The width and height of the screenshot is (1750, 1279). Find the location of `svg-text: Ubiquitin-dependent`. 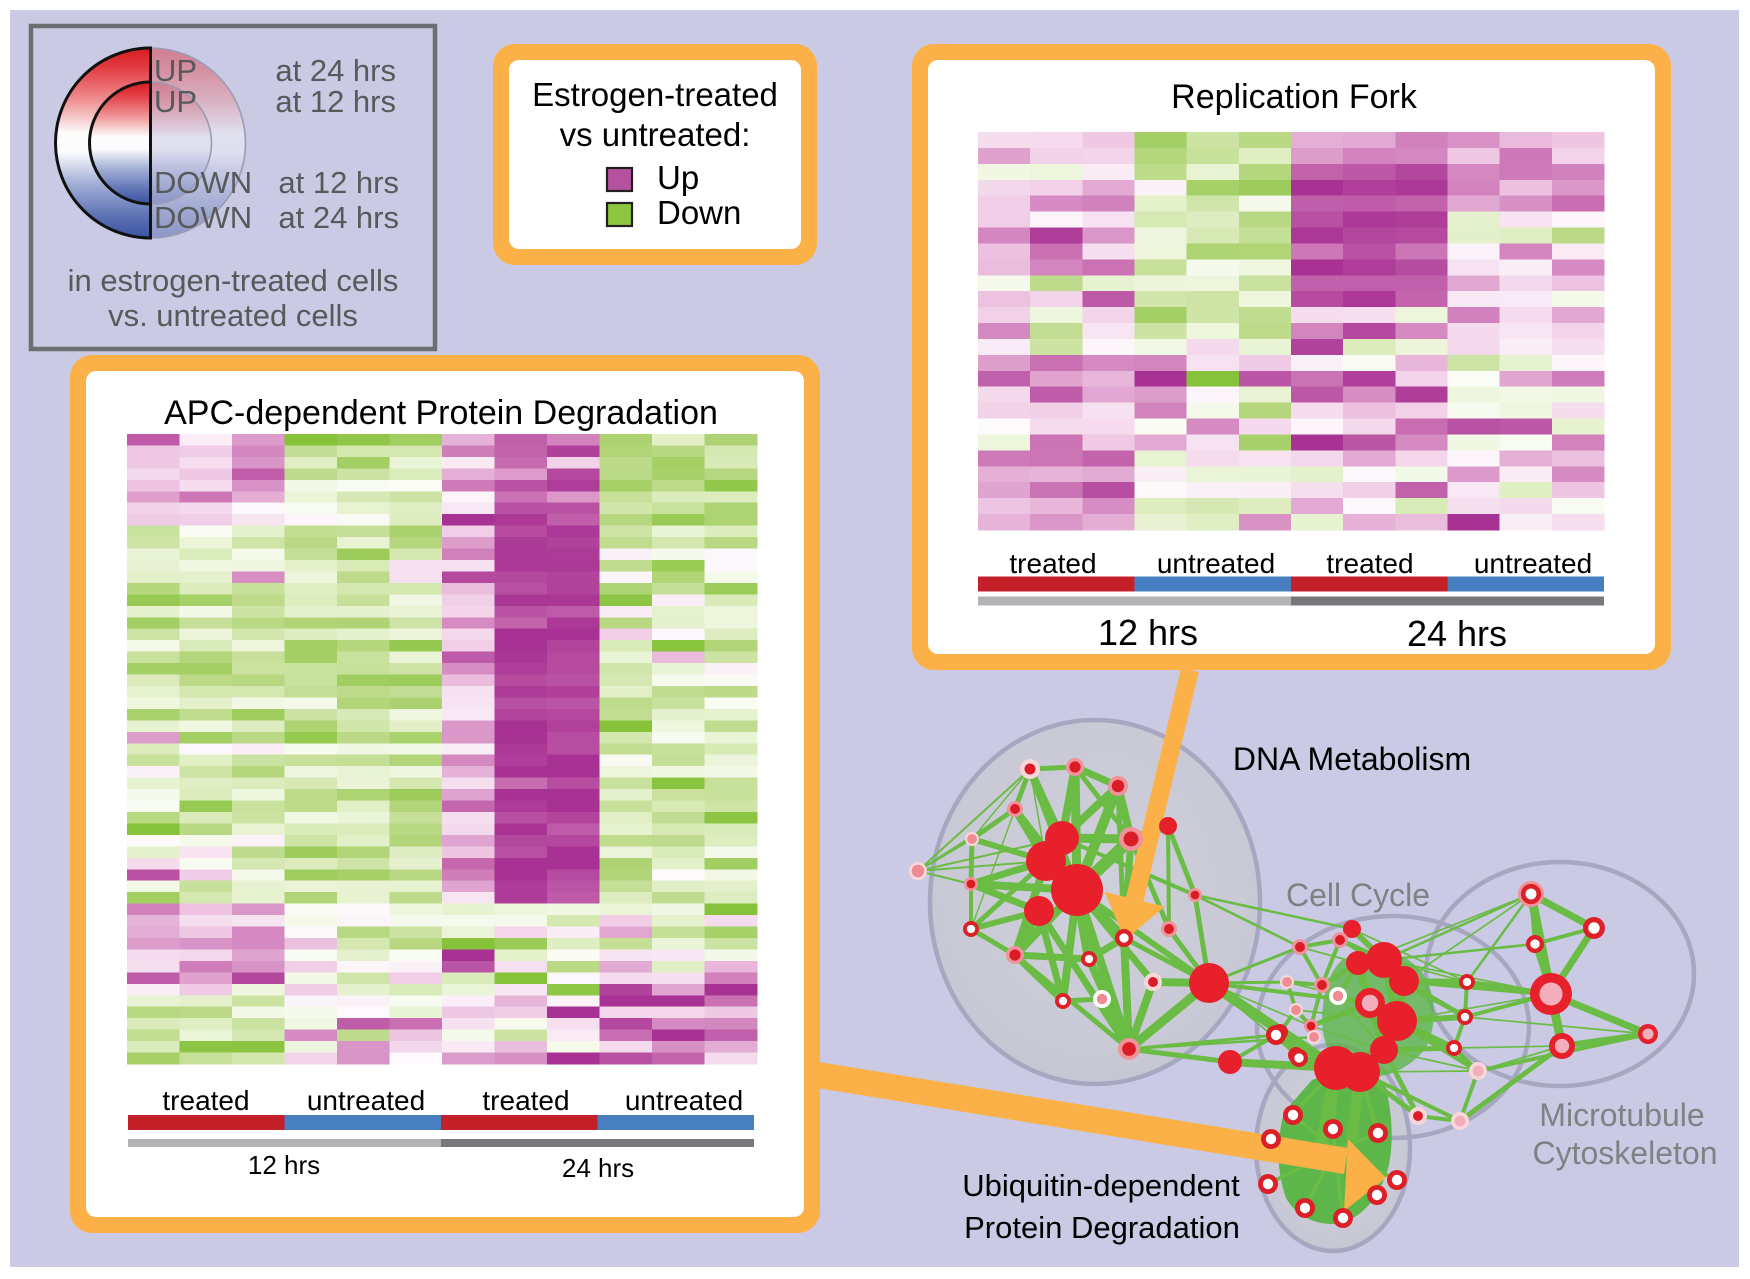

svg-text: Ubiquitin-dependent is located at coordinates (1101, 1185).